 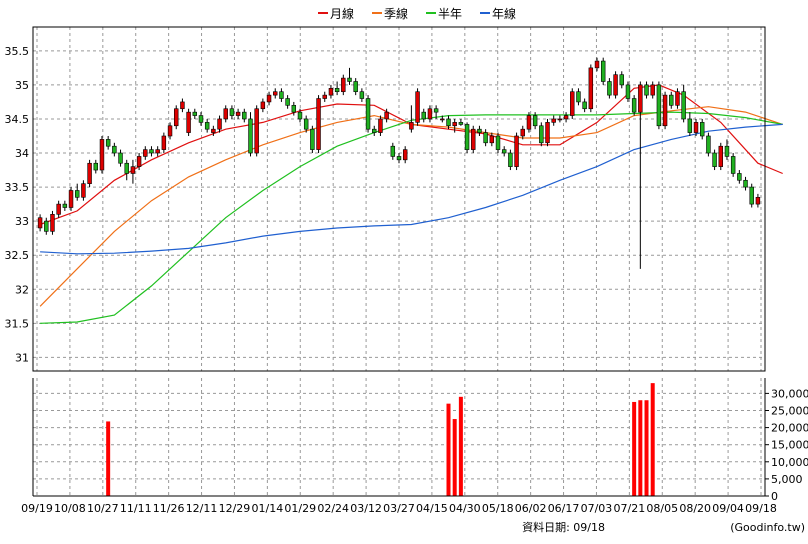 What do you see at coordinates (597, 508) in the screenshot?
I see `date-tick-label: 07/03` at bounding box center [597, 508].